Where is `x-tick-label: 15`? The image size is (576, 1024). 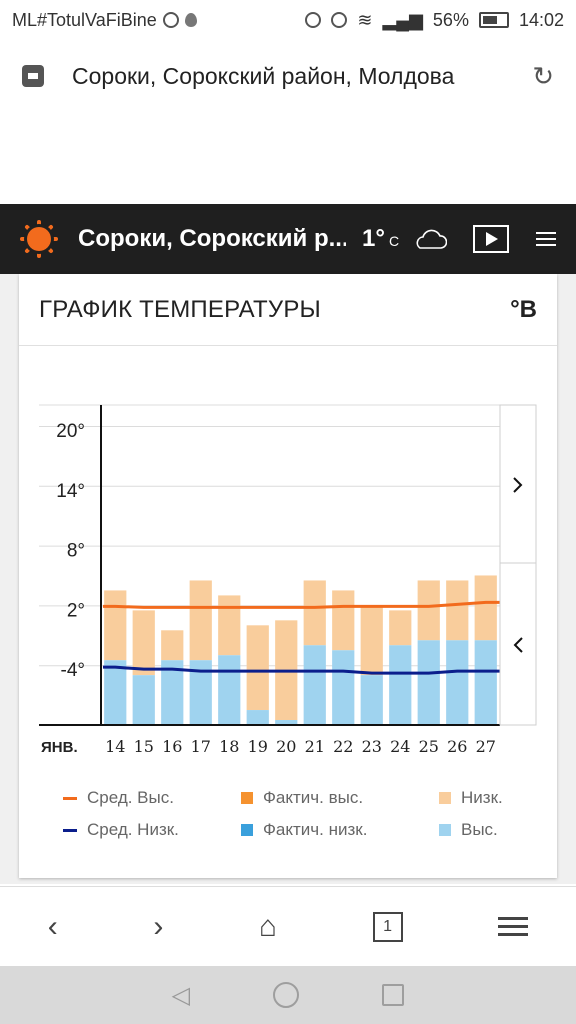 x-tick-label: 15 is located at coordinates (144, 746).